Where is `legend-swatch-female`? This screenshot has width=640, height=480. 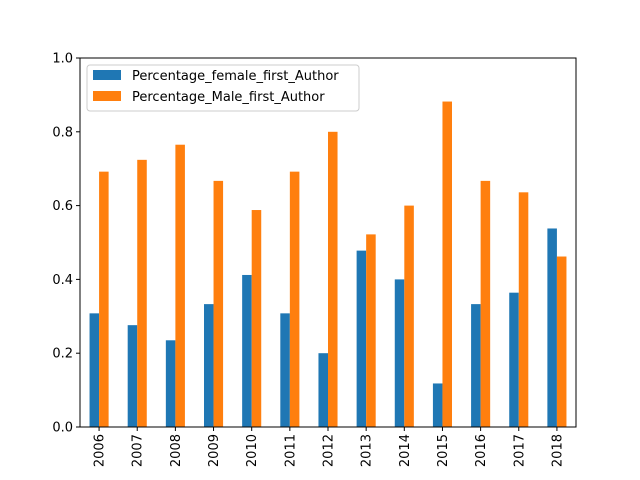 legend-swatch-female is located at coordinates (107, 75).